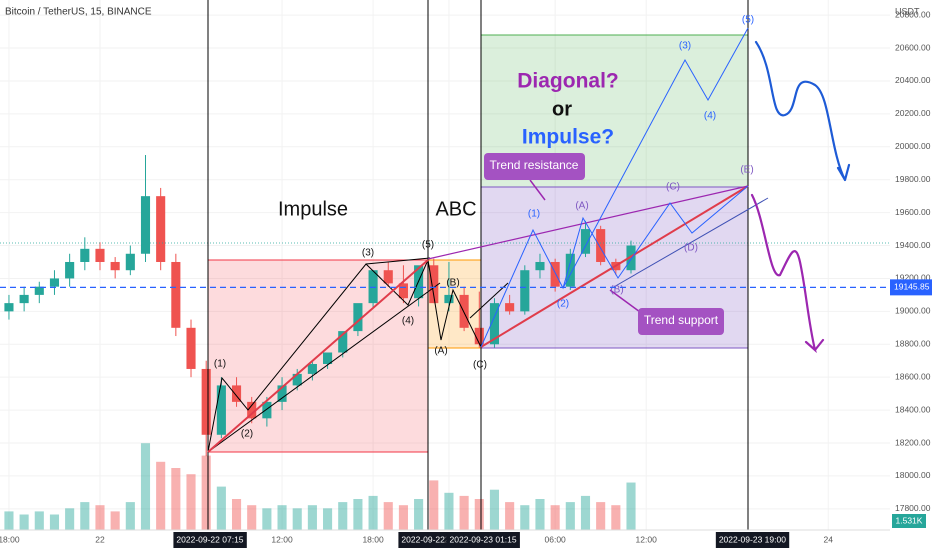 This screenshot has width=932, height=550. I want to click on volume-label-box, so click(909, 521).